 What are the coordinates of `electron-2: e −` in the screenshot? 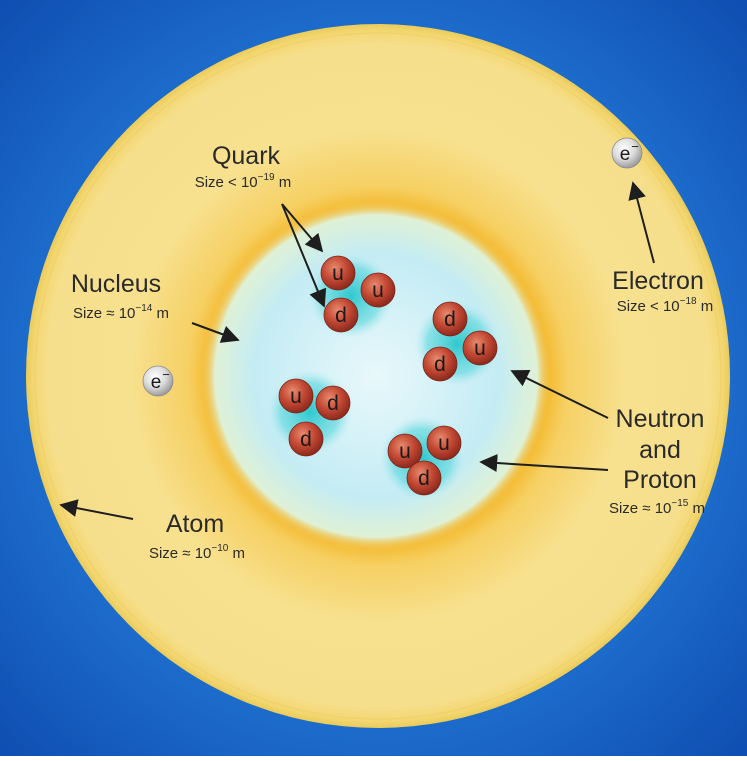 It's located at (158, 381).